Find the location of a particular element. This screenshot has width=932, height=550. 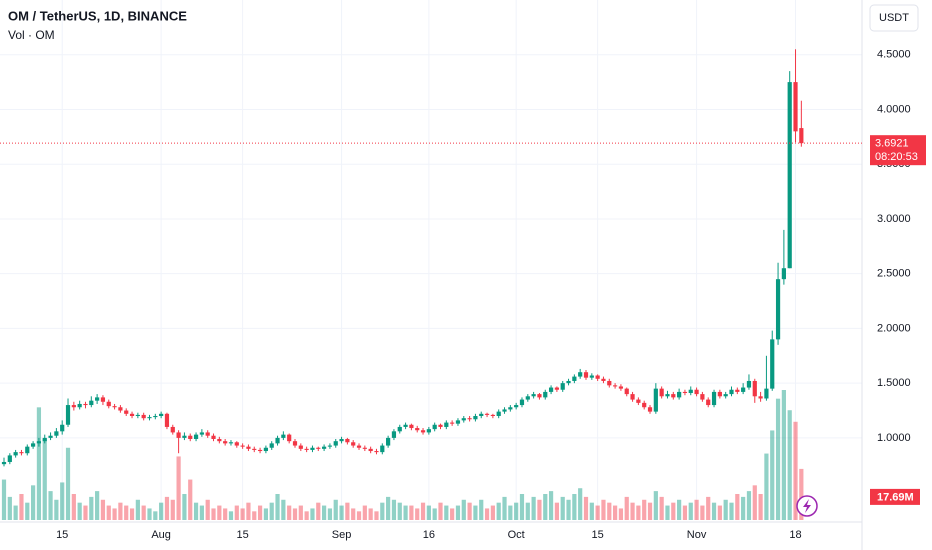

x-tick-label: Nov is located at coordinates (697, 535).